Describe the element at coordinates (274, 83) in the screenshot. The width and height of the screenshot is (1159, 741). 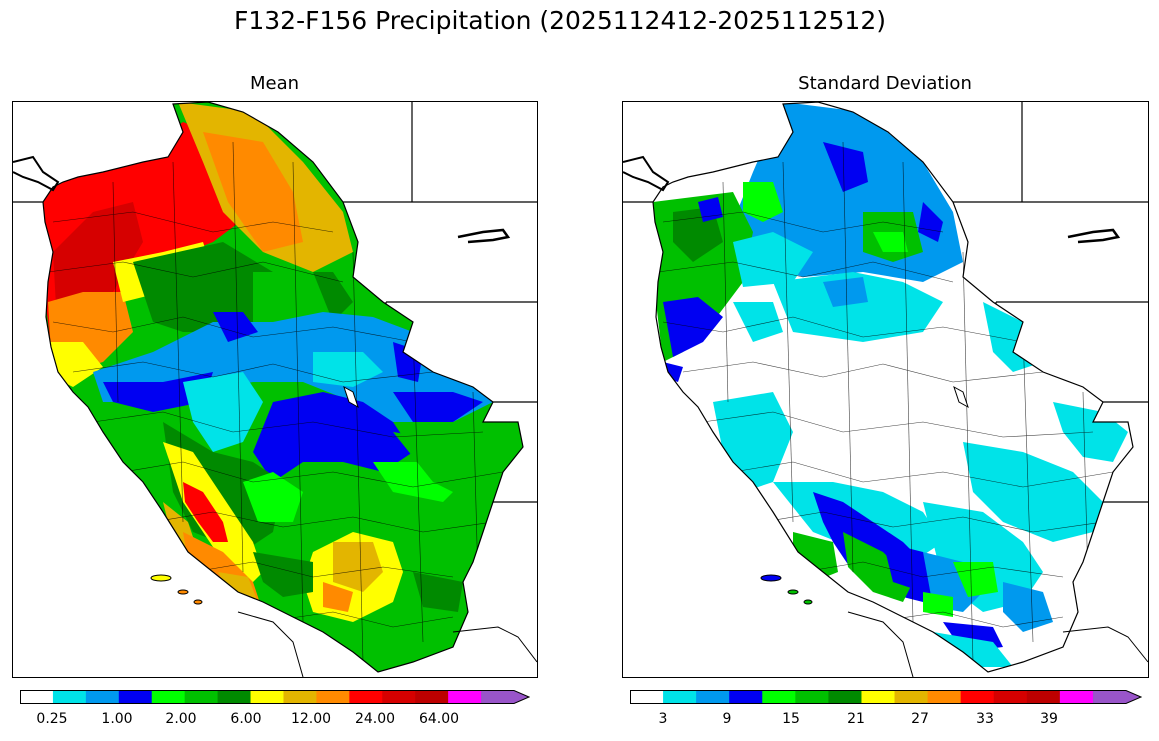
I see `mean-panel-title: Mean` at that location.